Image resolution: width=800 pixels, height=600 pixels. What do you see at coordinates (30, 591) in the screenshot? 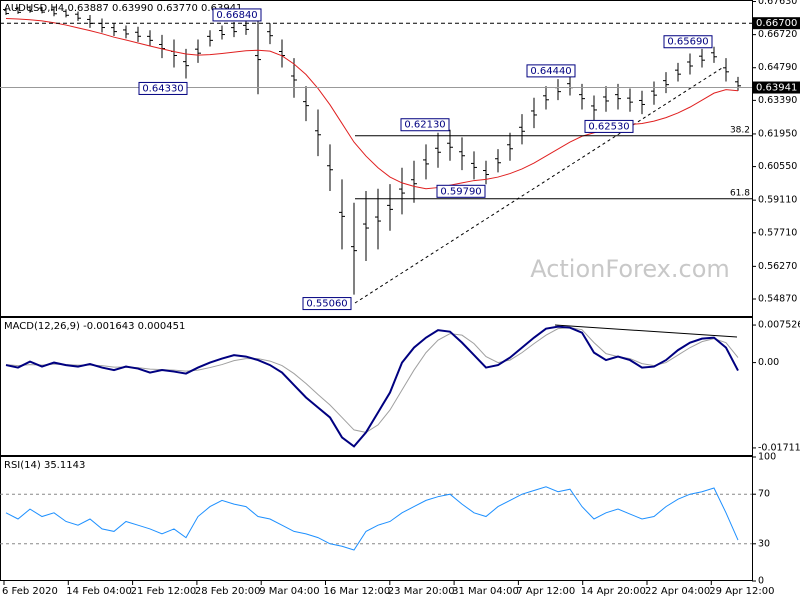
I see `x-tick-label: 6 Feb 2020` at bounding box center [30, 591].